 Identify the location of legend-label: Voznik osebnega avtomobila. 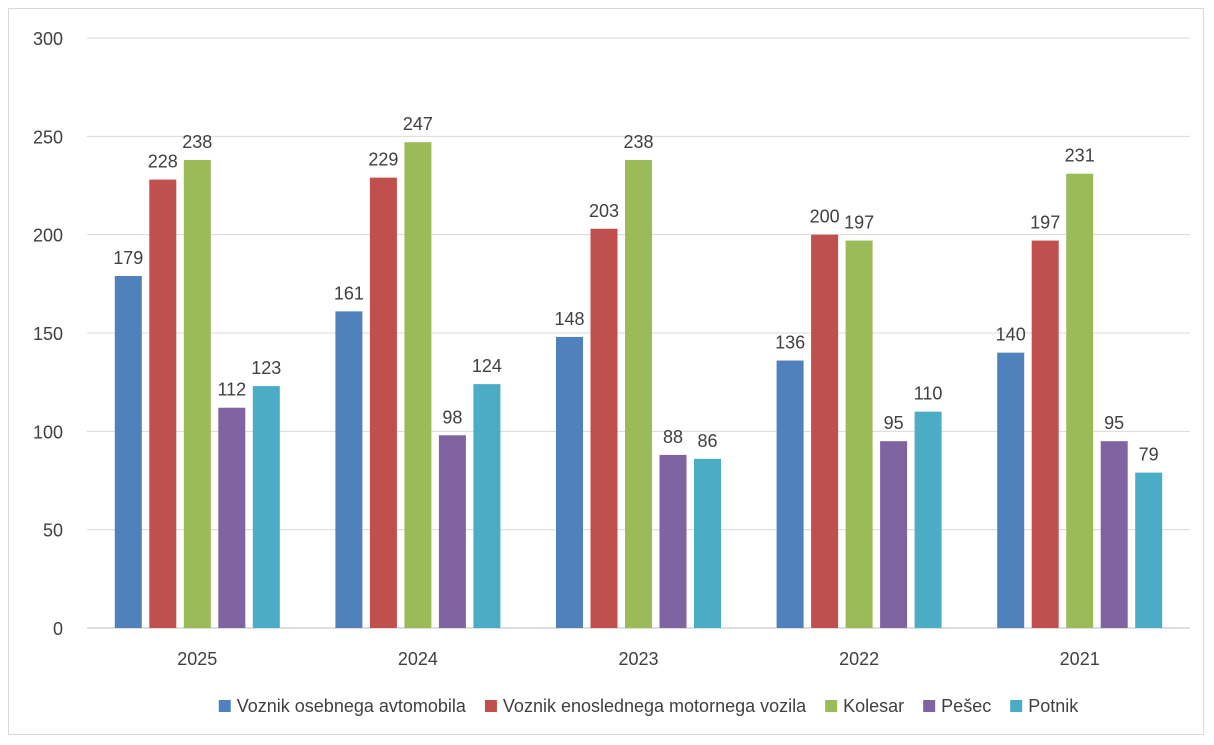
(352, 706).